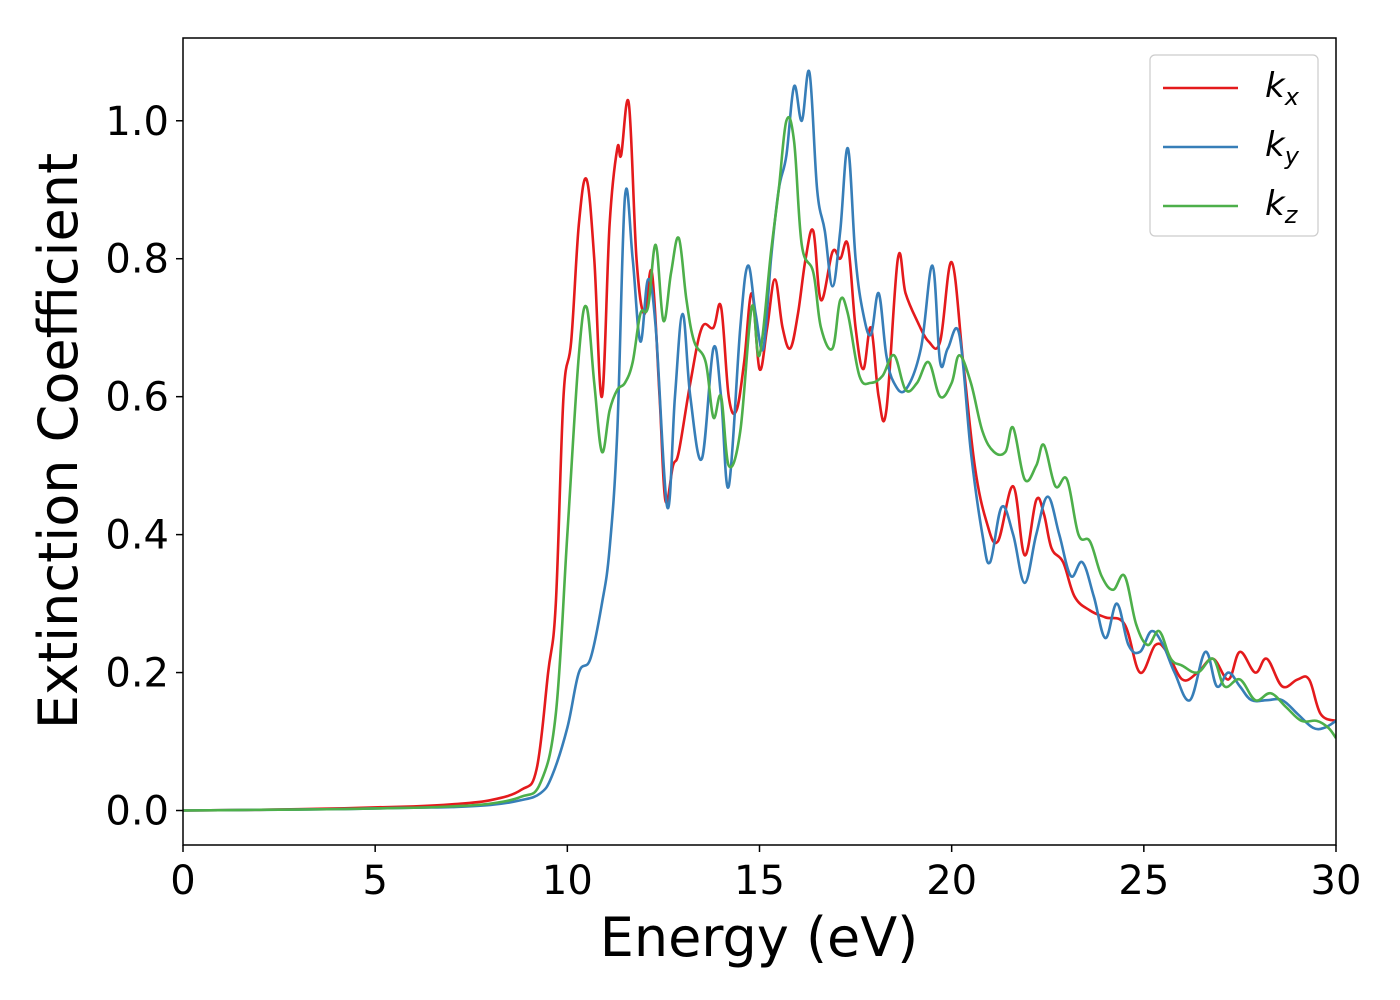  I want to click on legend-label-ky: ky, so click(1282, 147).